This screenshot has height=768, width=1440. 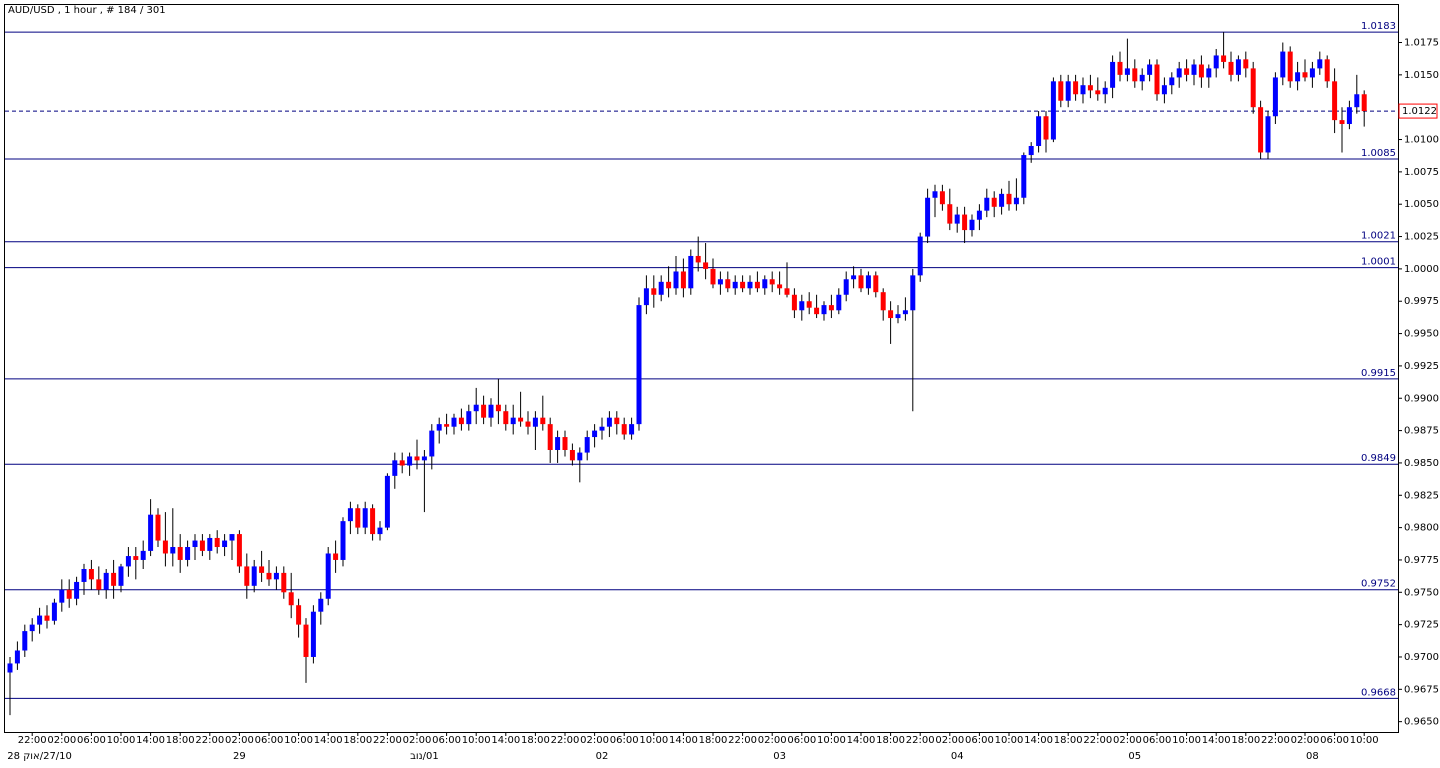 I want to click on y-tick-label: 1.0100, so click(x=1421, y=140).